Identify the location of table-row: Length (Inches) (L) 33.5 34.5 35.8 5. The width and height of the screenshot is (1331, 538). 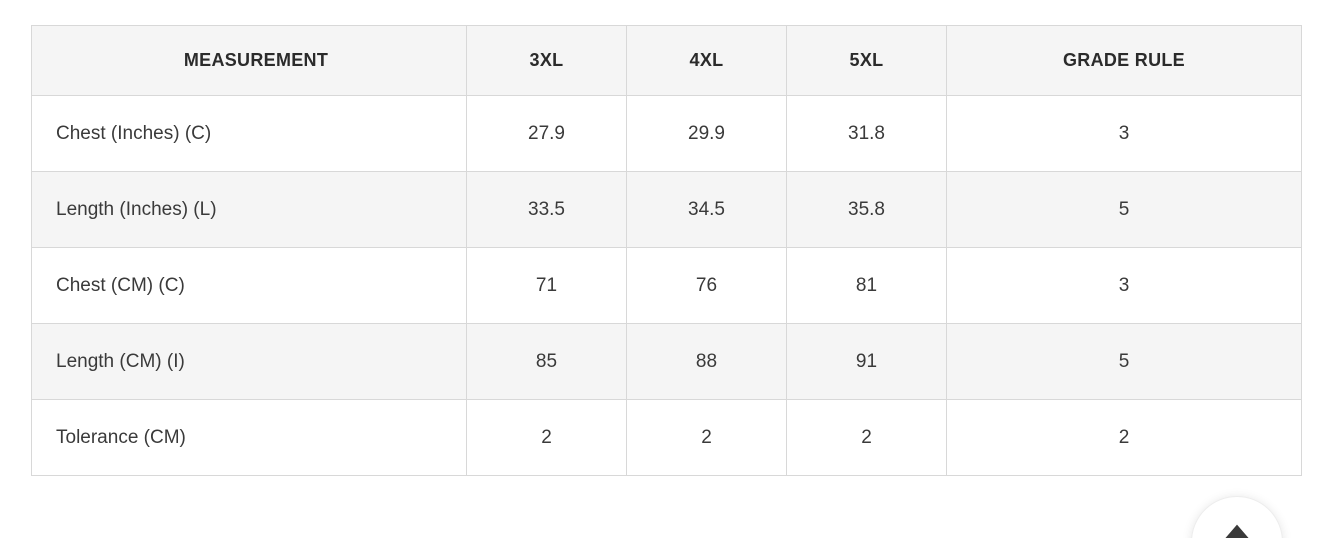
(666, 209).